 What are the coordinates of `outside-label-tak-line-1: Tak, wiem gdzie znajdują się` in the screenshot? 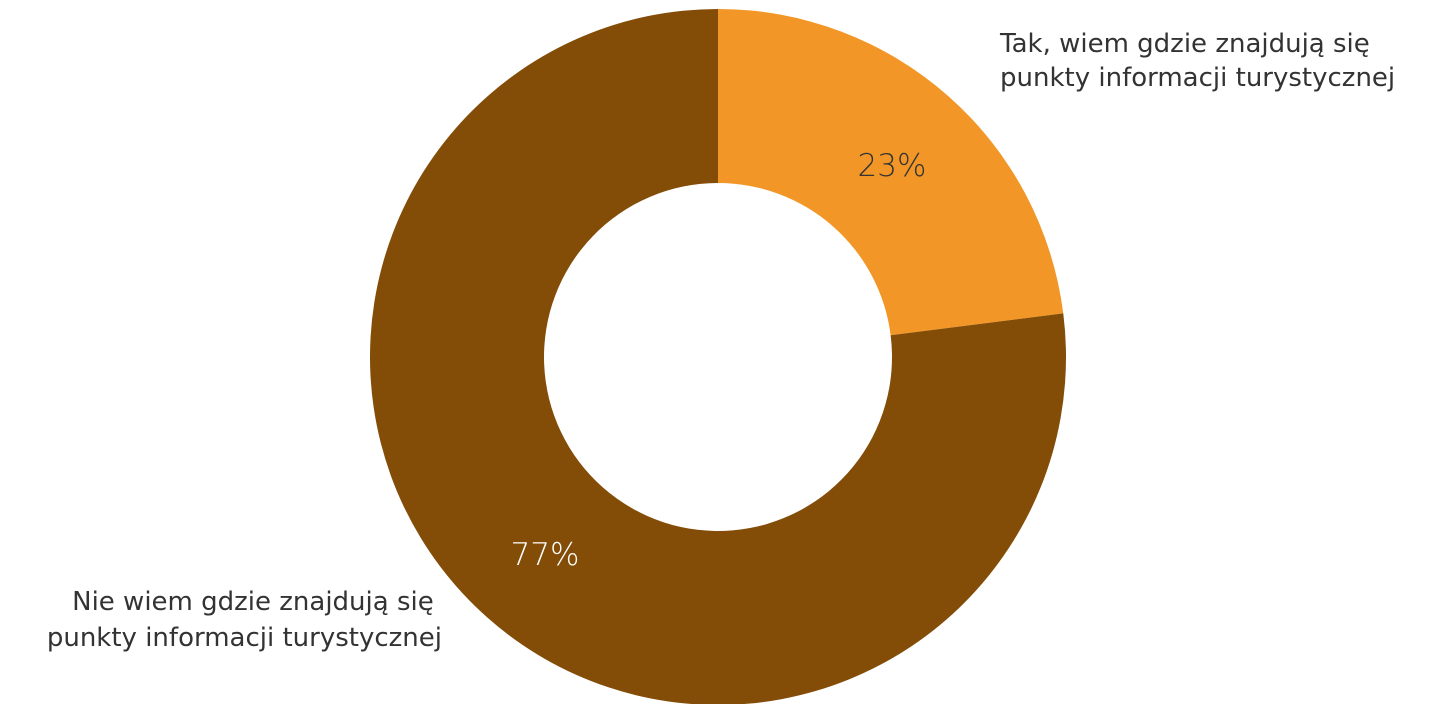 It's located at (1184, 44).